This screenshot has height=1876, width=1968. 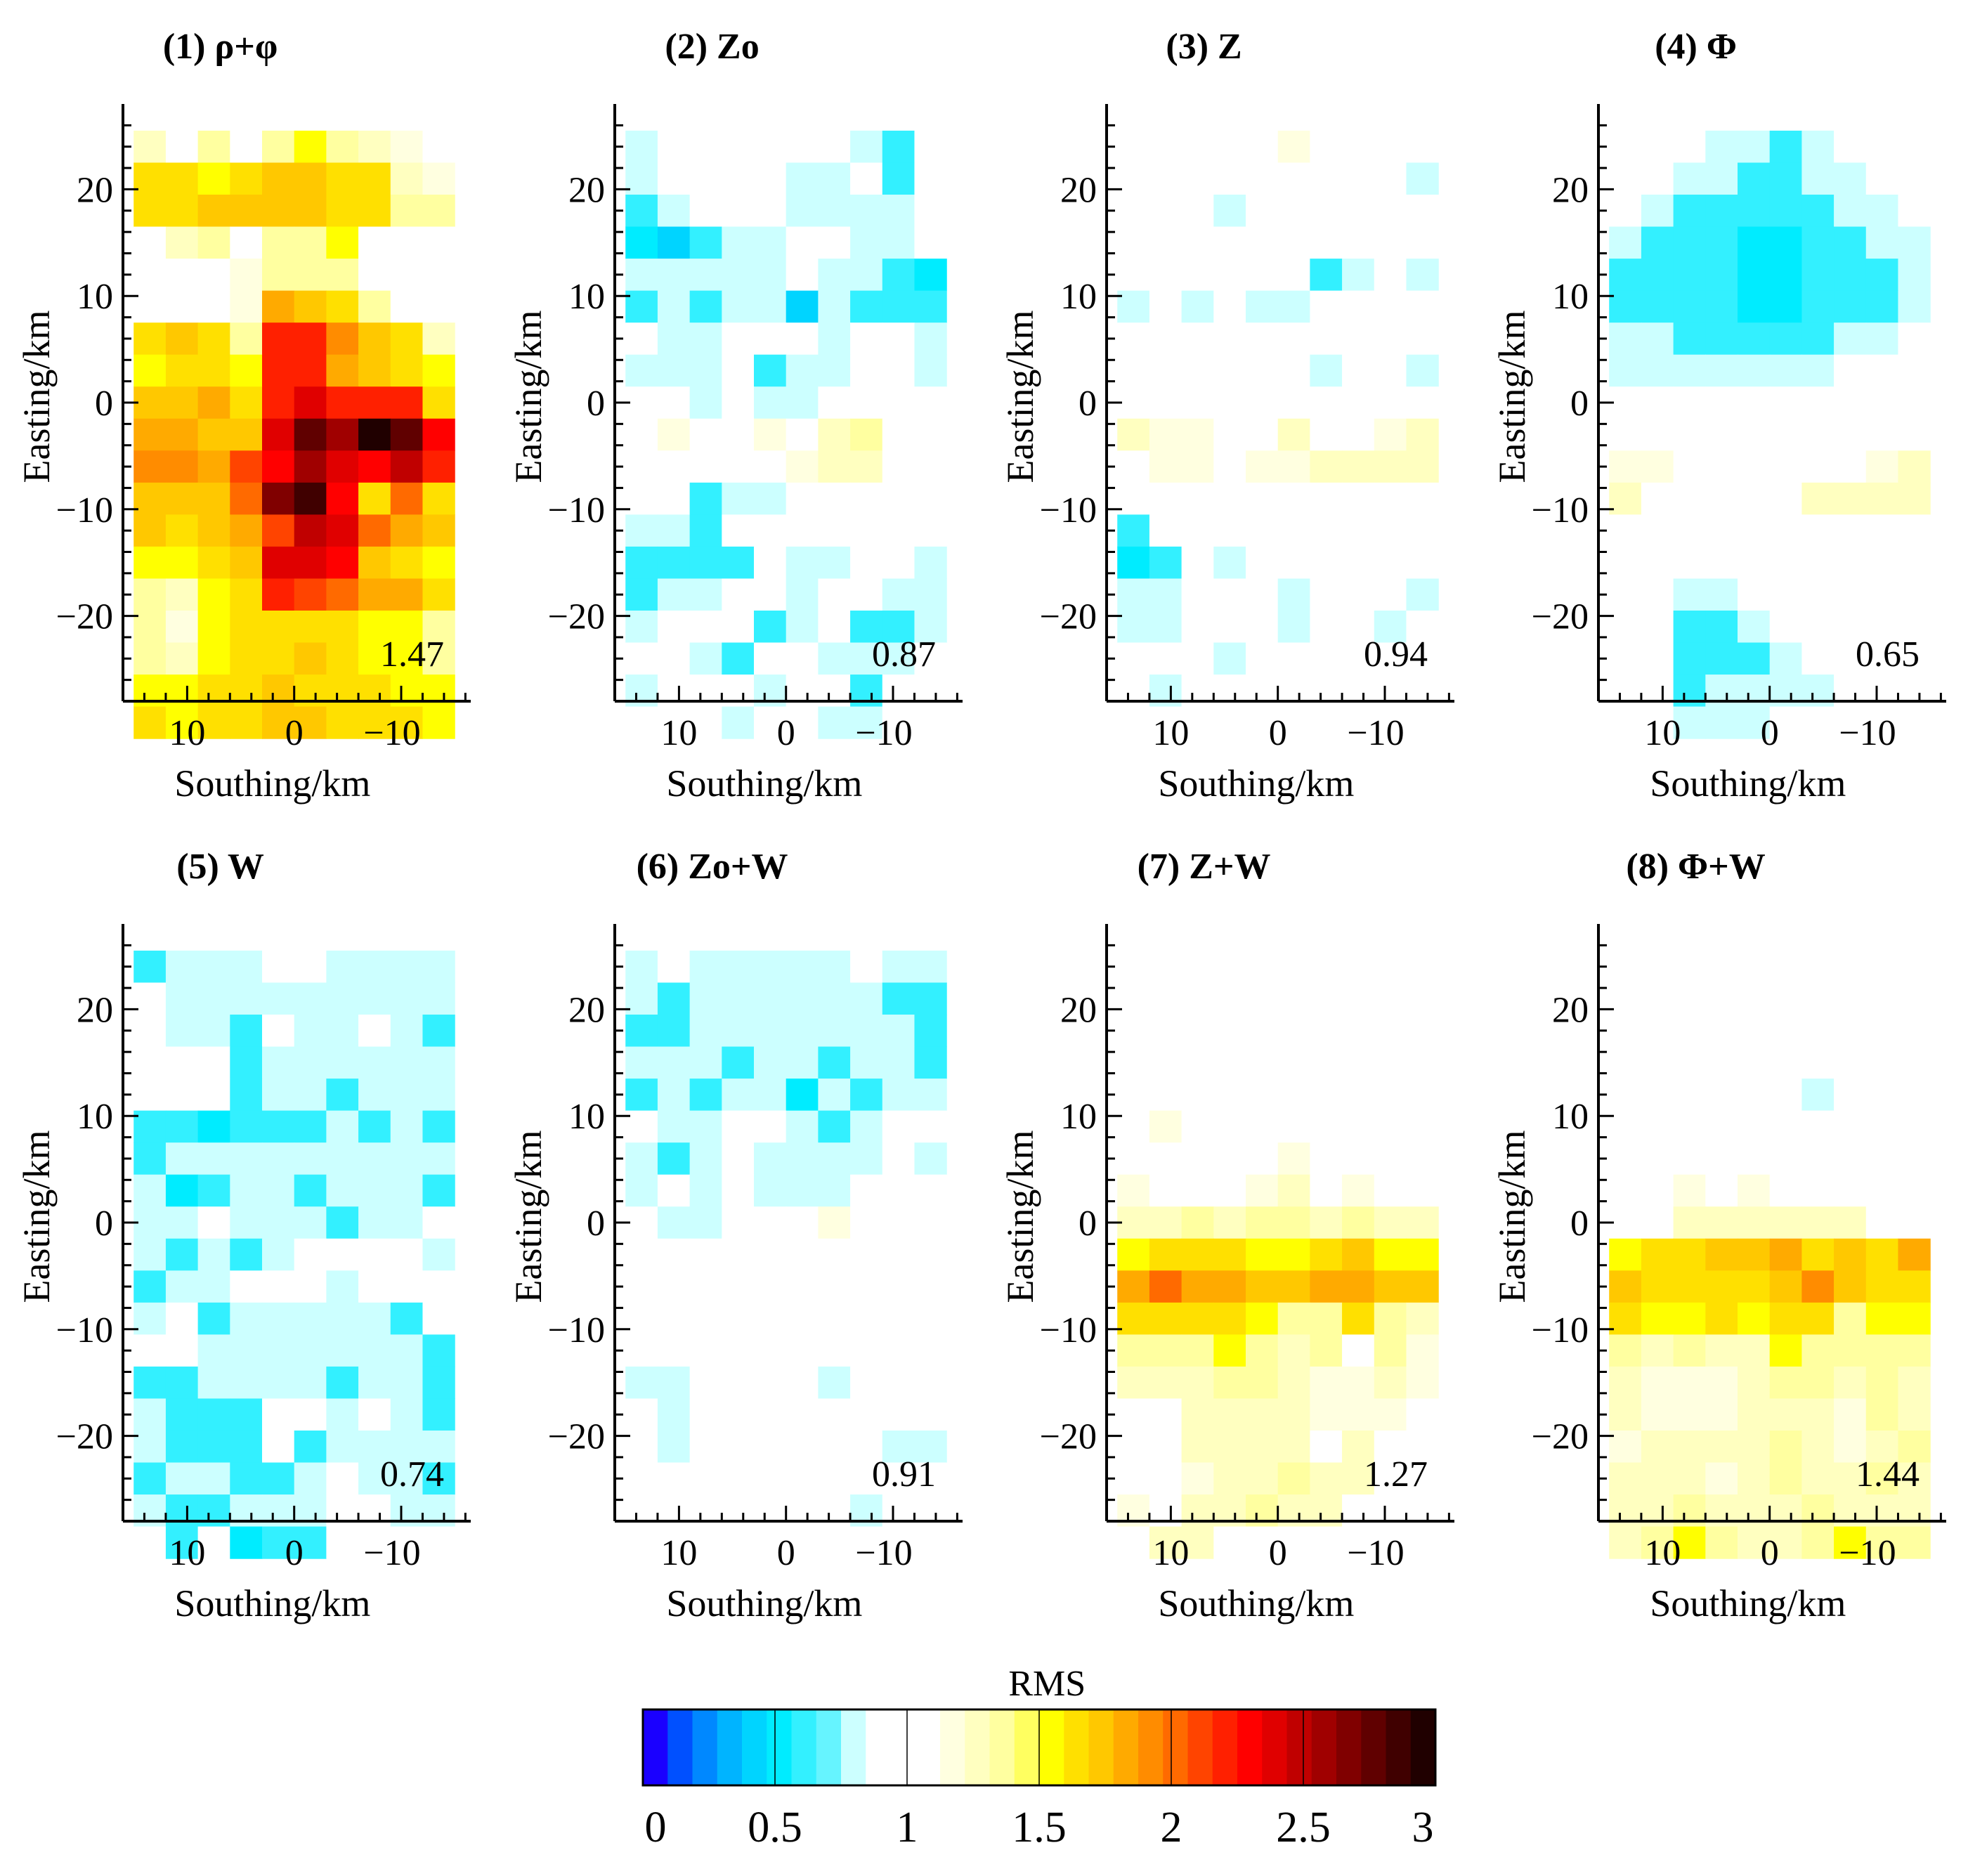 I want to click on y-tick-label: 20, so click(x=1078, y=190).